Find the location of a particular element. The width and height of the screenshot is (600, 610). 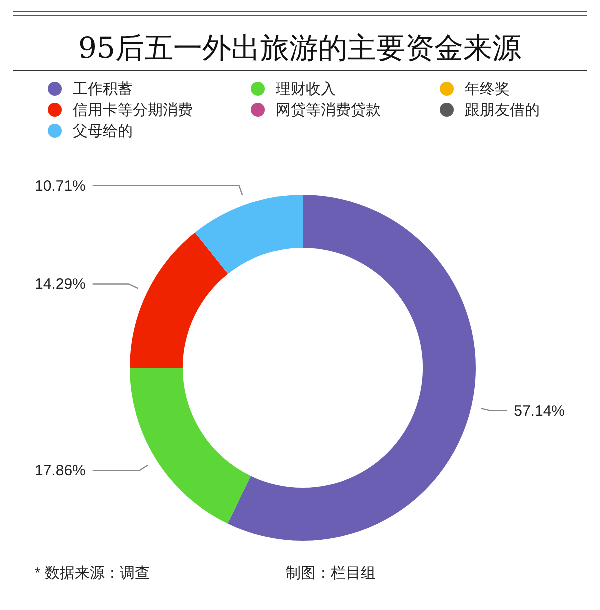

annotation: 制图：栏目组 is located at coordinates (331, 573).